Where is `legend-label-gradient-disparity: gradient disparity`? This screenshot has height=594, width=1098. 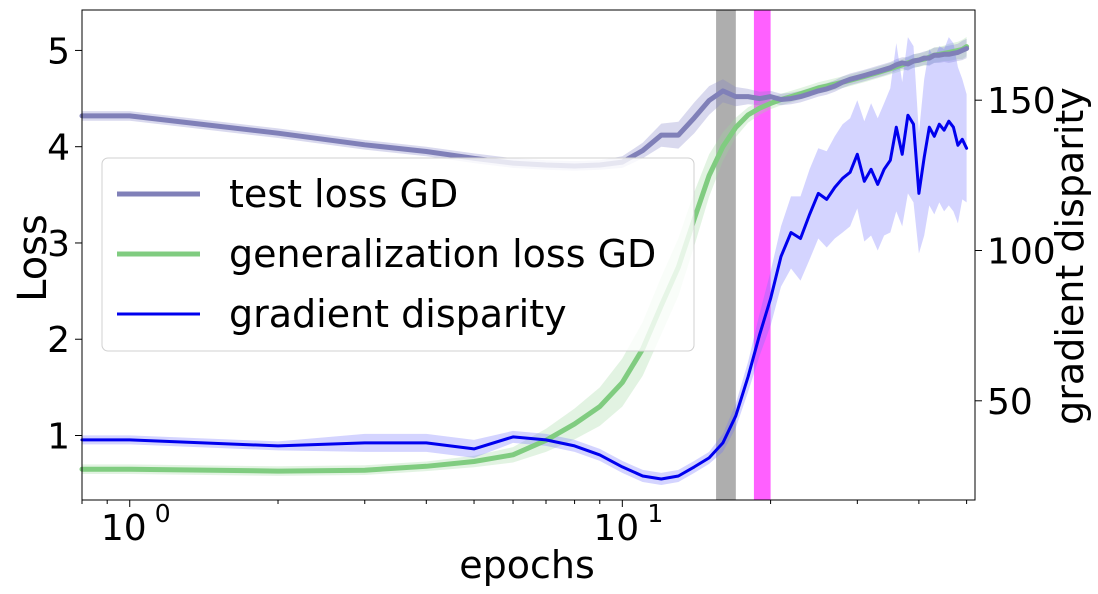 legend-label-gradient-disparity: gradient disparity is located at coordinates (398, 314).